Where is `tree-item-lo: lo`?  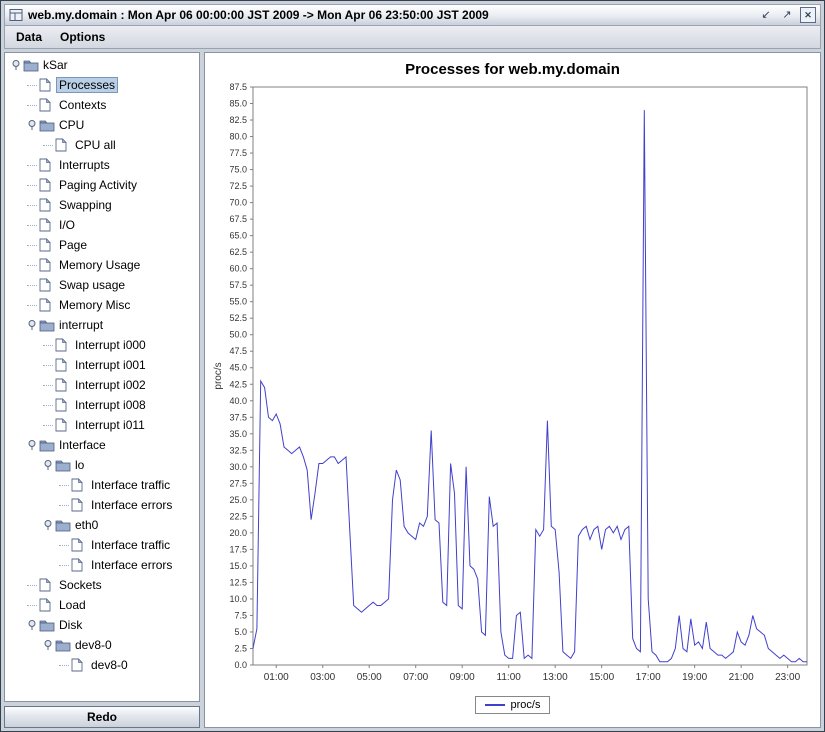
tree-item-lo: lo is located at coordinates (102, 465).